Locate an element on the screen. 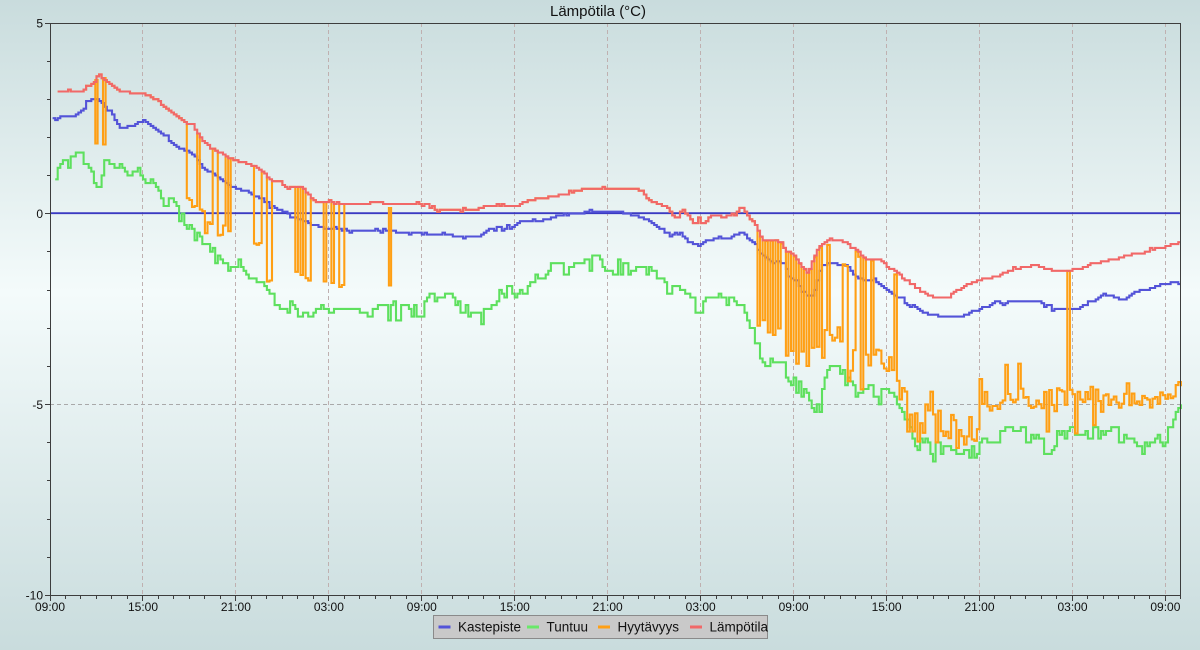 This screenshot has width=1200, height=650. svg-text: Lämpötila (°C) is located at coordinates (598, 11).